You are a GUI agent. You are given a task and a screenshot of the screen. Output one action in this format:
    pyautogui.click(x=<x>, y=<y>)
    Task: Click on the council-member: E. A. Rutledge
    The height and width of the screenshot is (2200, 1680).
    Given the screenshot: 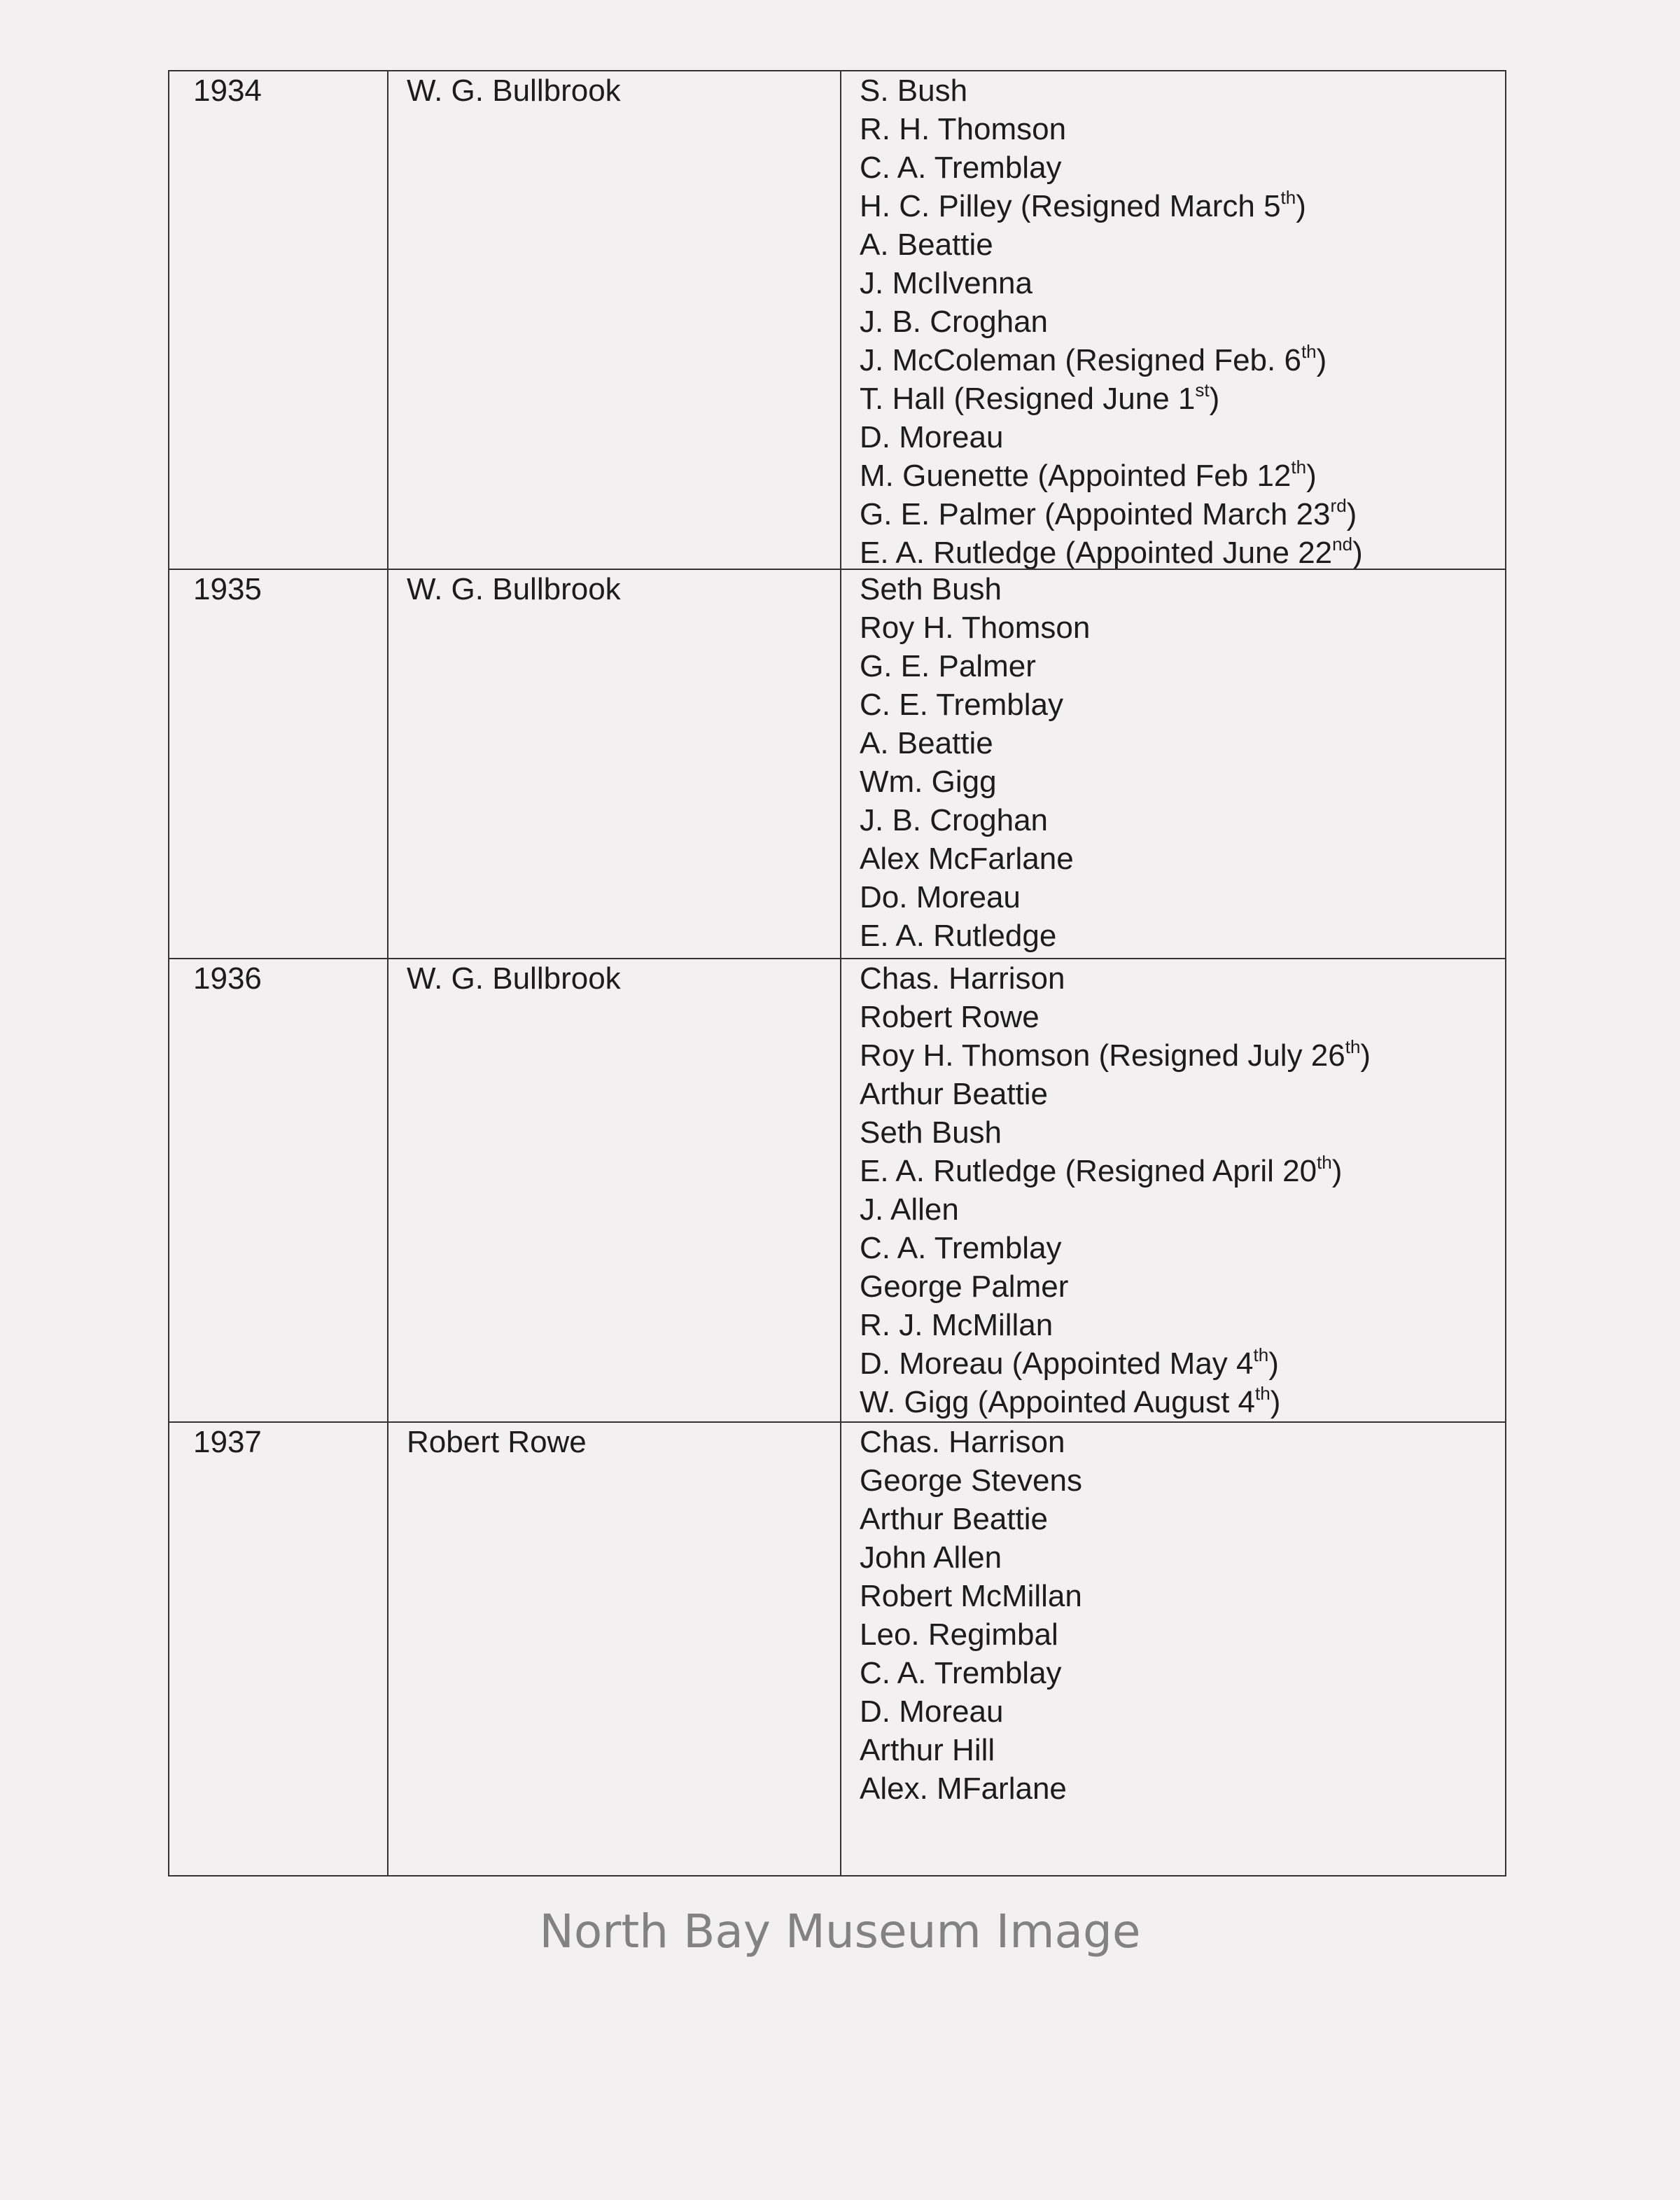 What is the action you would take?
    pyautogui.click(x=1182, y=936)
    